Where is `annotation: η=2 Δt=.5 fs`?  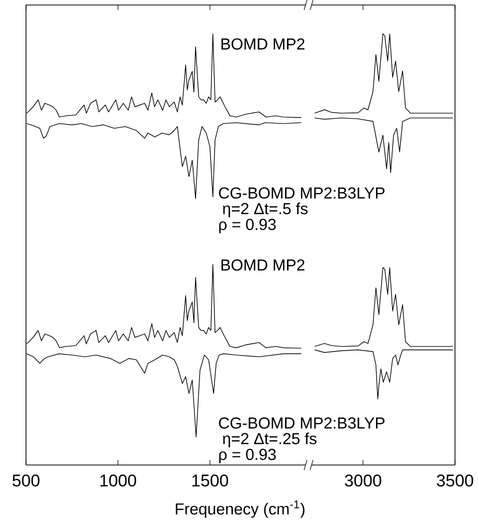 annotation: η=2 Δt=.5 fs is located at coordinates (265, 210).